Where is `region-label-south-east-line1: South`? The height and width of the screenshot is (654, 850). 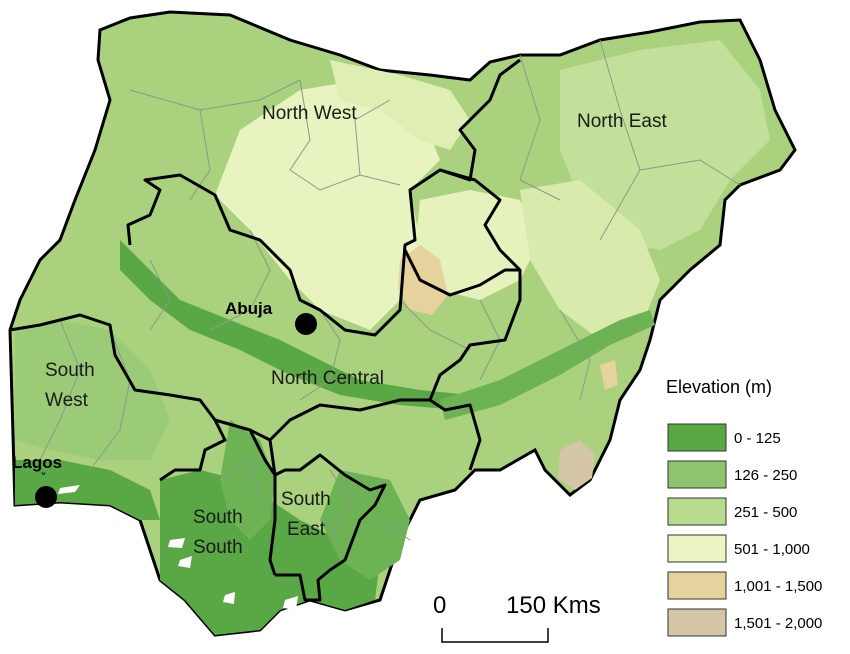 region-label-south-east-line1: South is located at coordinates (306, 499).